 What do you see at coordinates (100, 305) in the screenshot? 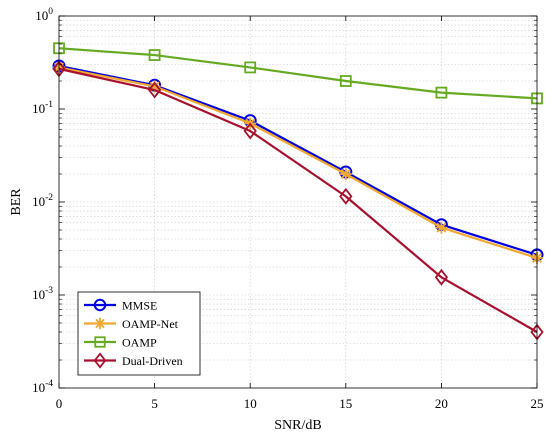
I see `legend-marker-mmse` at bounding box center [100, 305].